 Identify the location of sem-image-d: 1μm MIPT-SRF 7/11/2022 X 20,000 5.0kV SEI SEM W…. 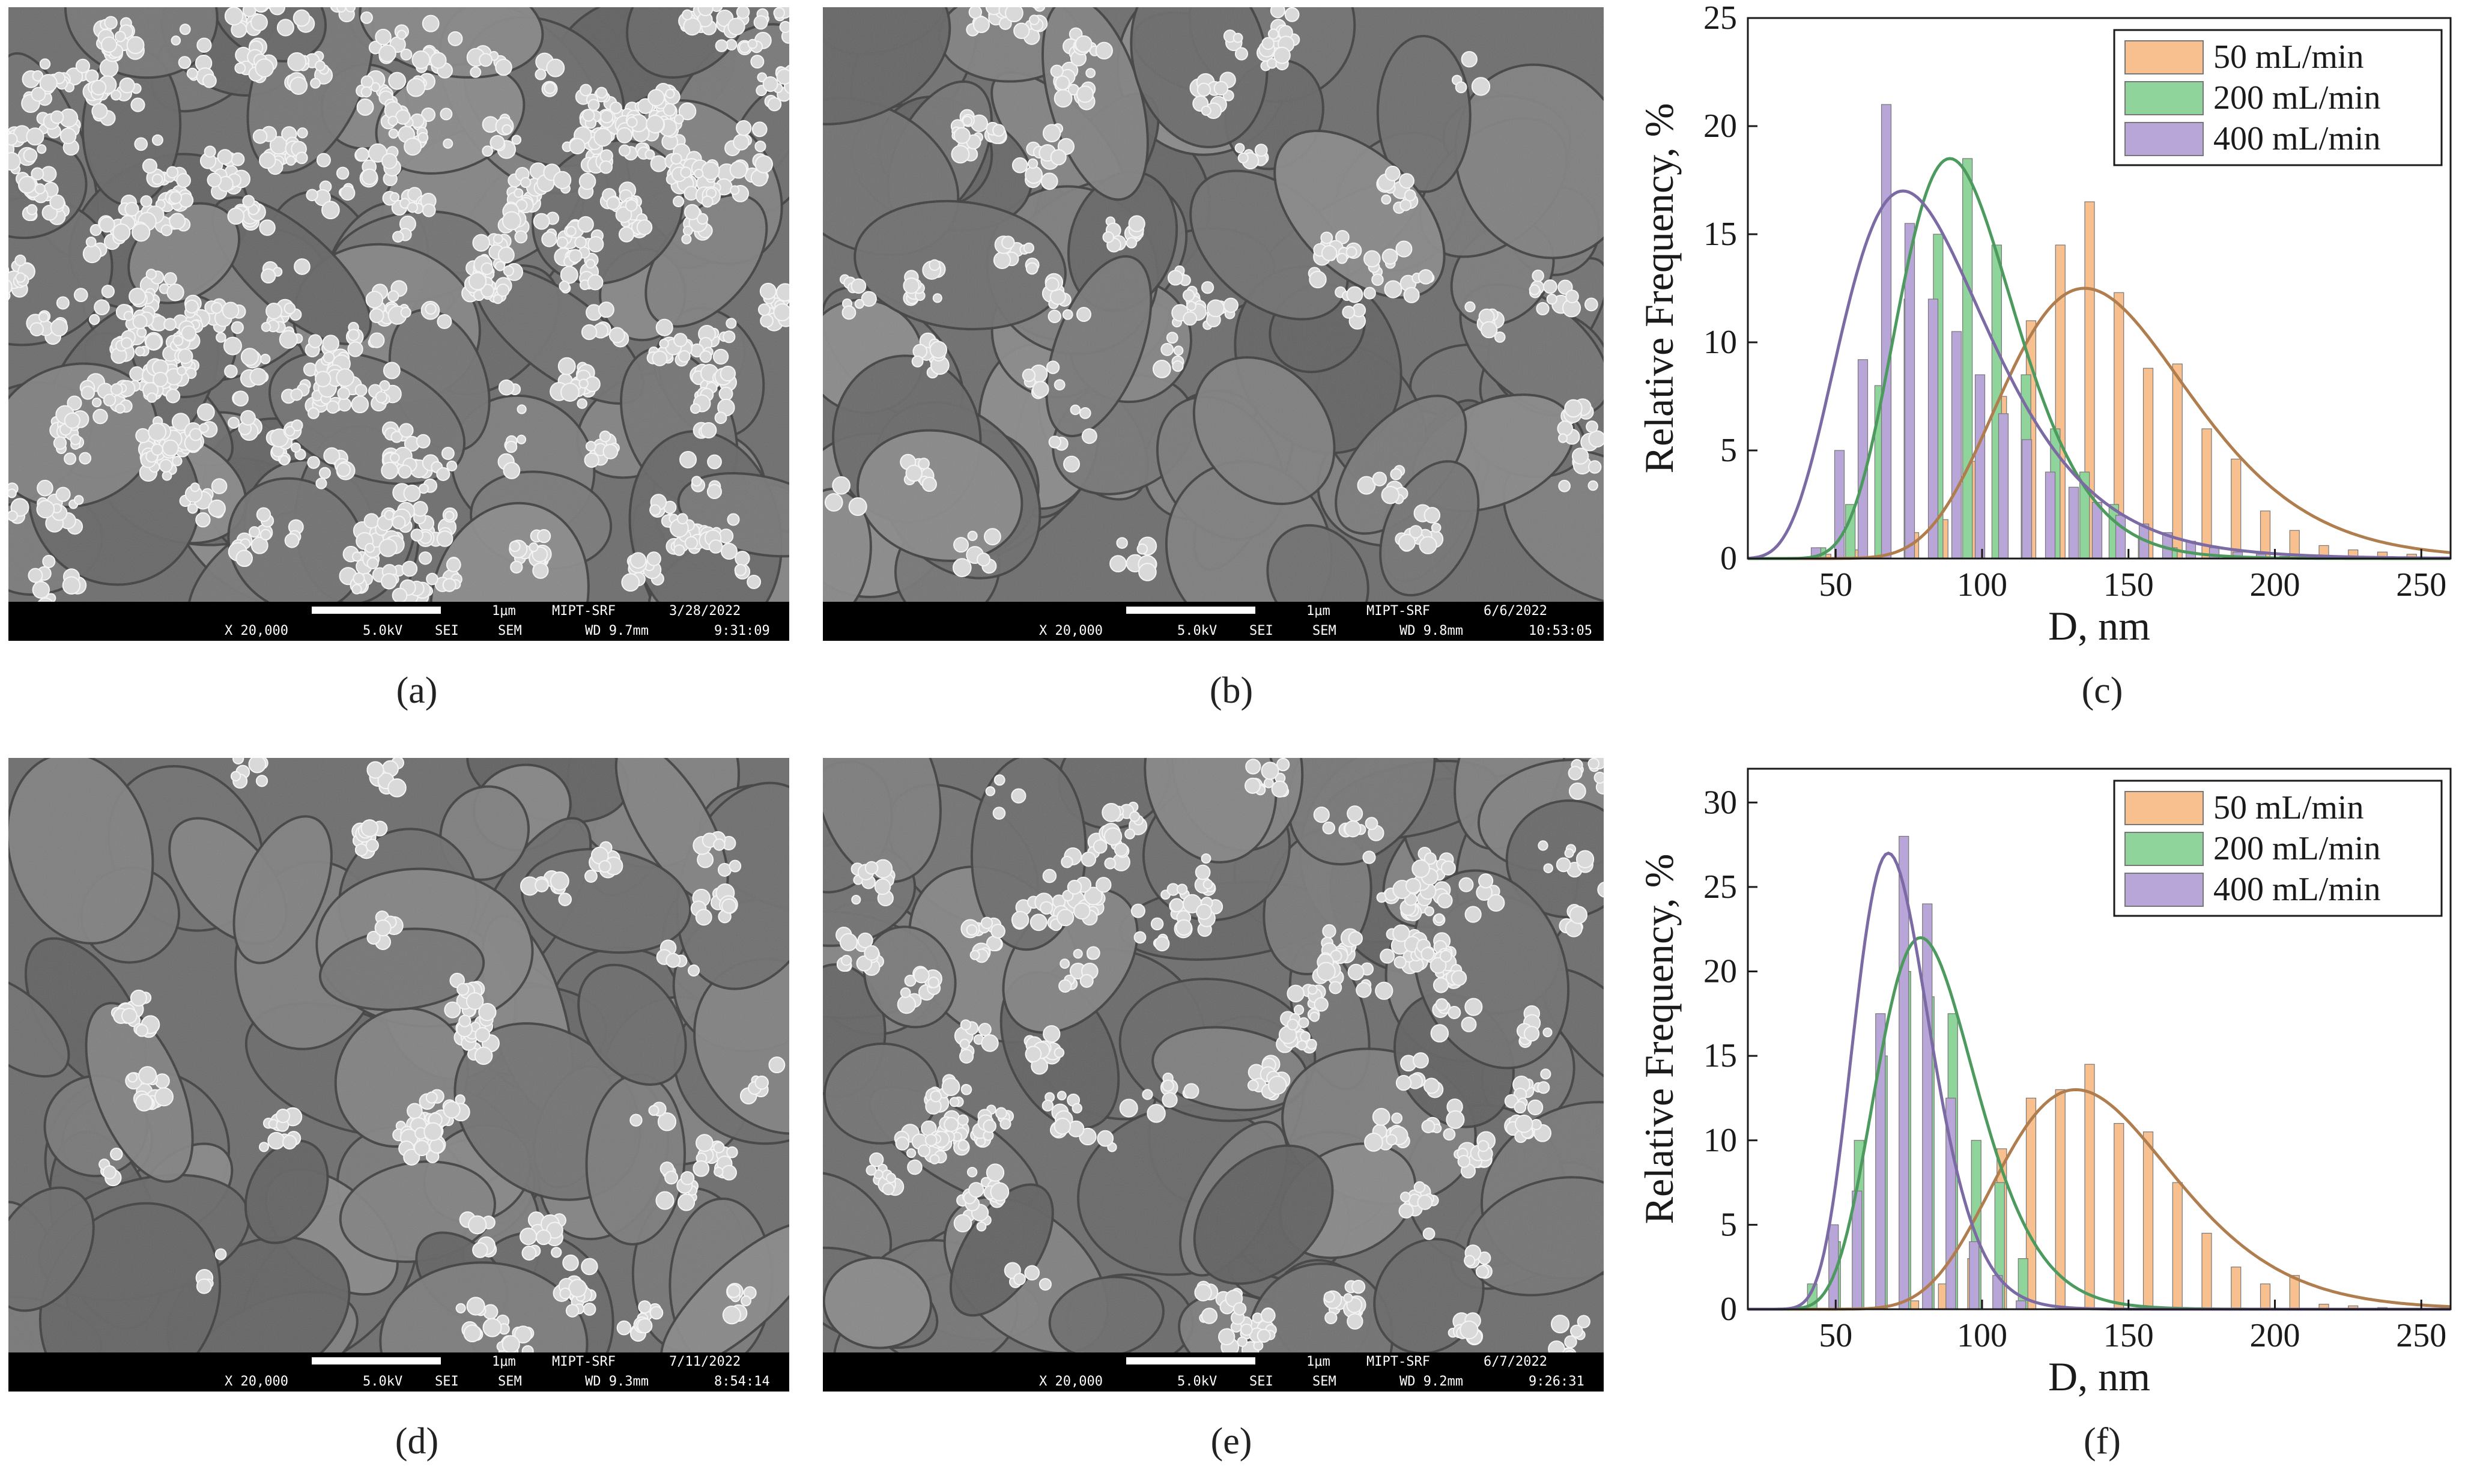
(398, 1075).